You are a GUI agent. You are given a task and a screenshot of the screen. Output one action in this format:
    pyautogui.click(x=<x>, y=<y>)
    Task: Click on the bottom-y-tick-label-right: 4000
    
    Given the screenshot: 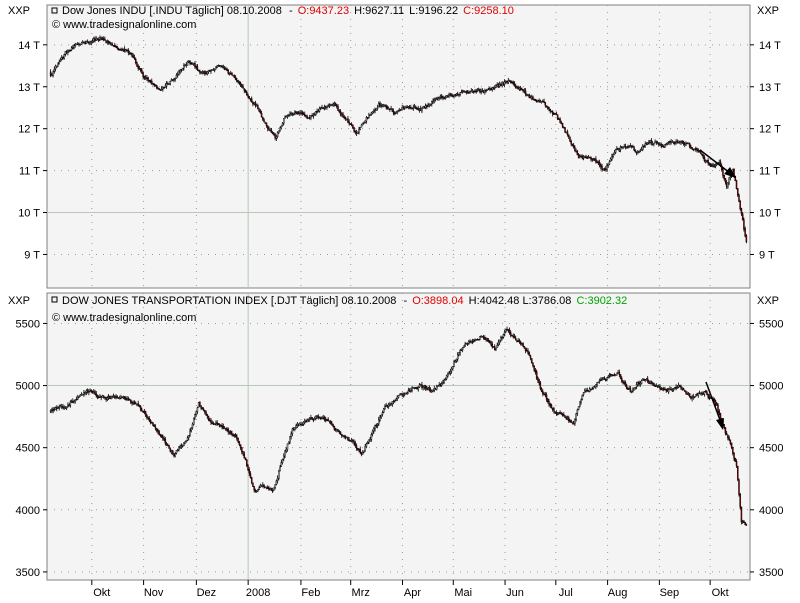 What is the action you would take?
    pyautogui.click(x=771, y=511)
    